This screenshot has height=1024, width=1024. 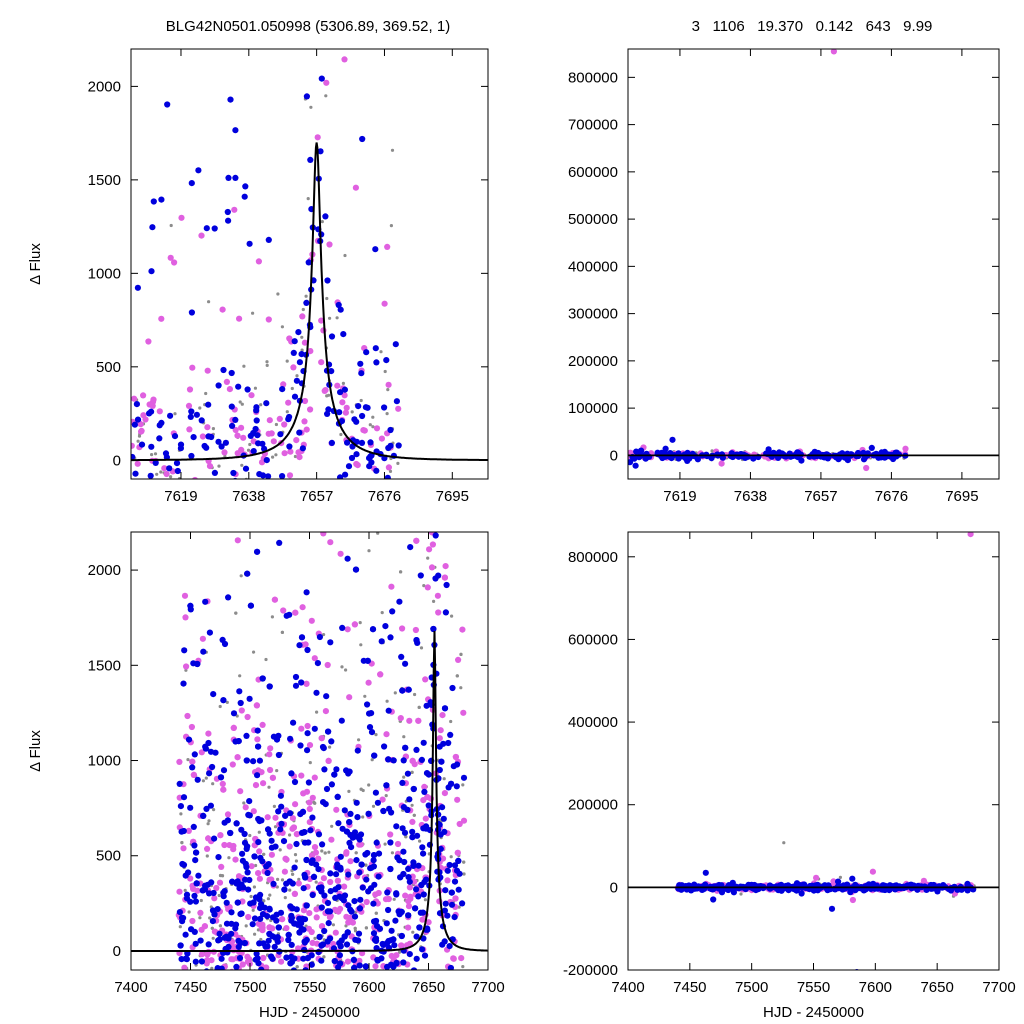 What do you see at coordinates (961, 496) in the screenshot?
I see `x-tick-label: 7695` at bounding box center [961, 496].